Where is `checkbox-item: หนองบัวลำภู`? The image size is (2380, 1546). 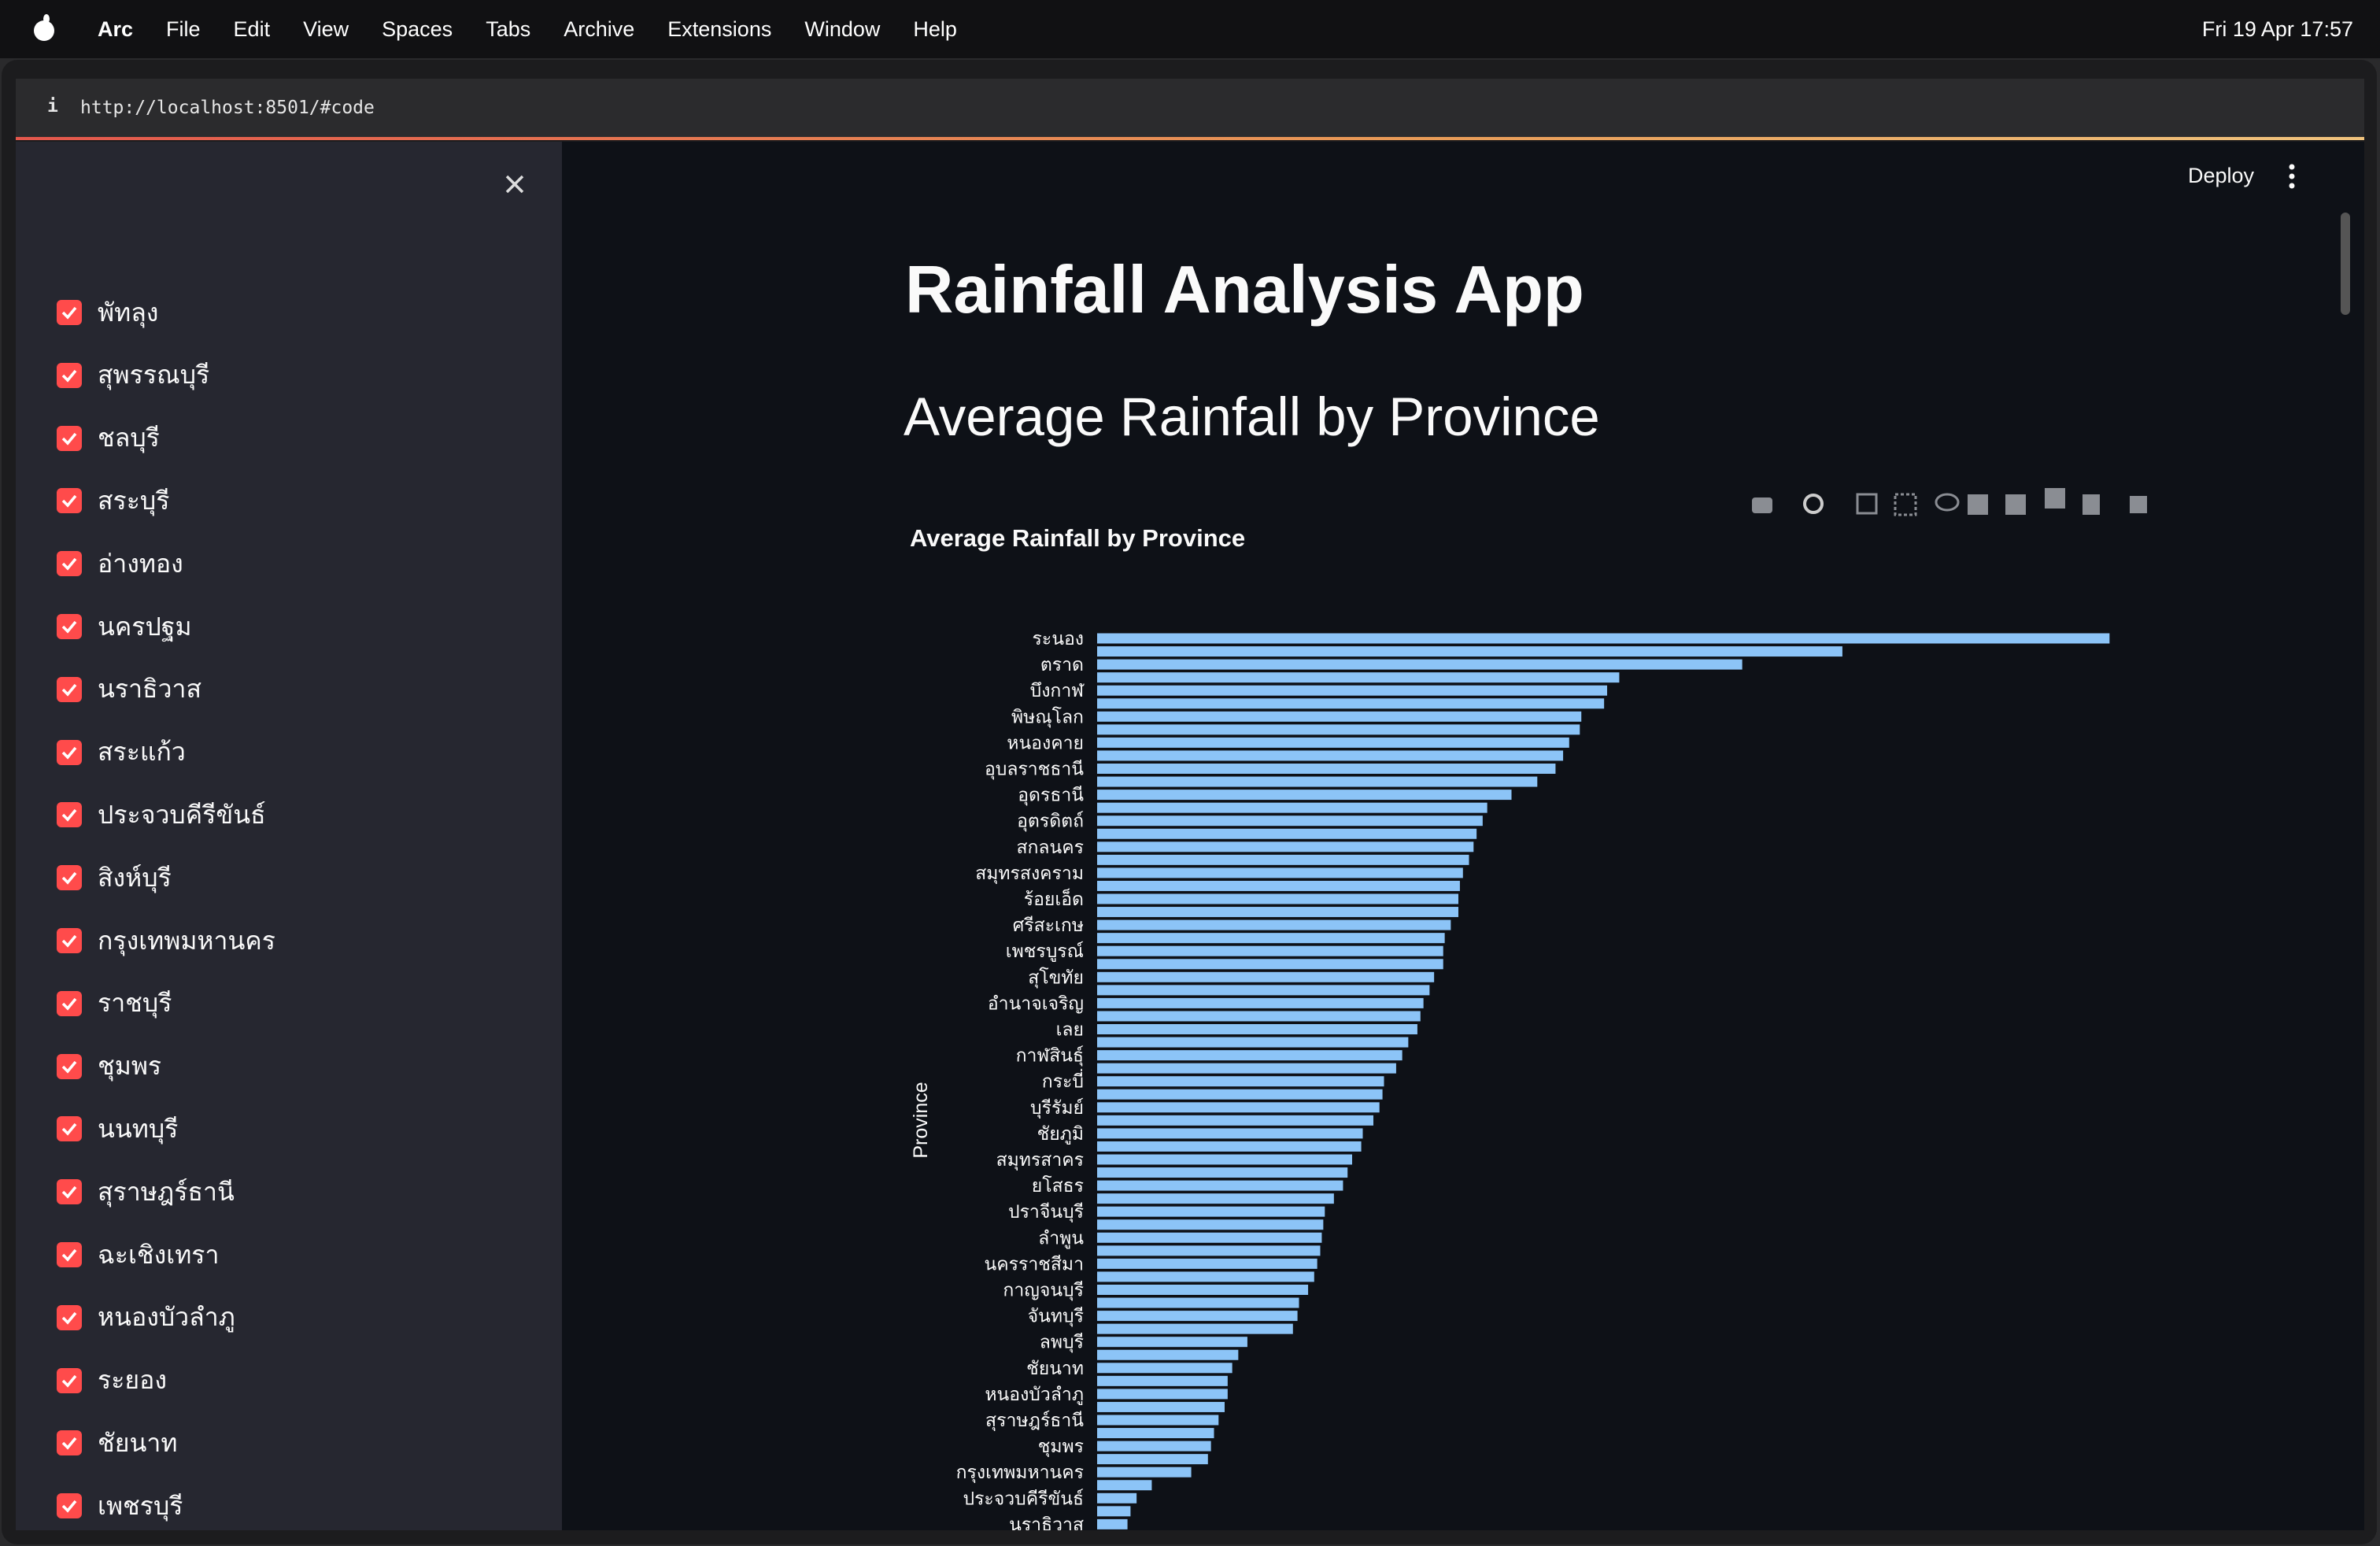
checkbox-item: หนองบัวลำภู is located at coordinates (146, 1317).